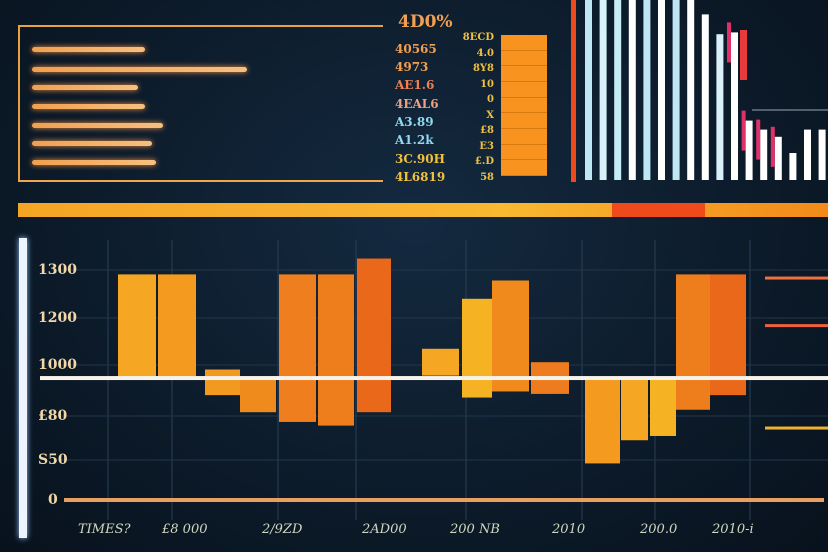 Image resolution: width=828 pixels, height=552 pixels. What do you see at coordinates (487, 84) in the screenshot?
I see `side-label: 10` at bounding box center [487, 84].